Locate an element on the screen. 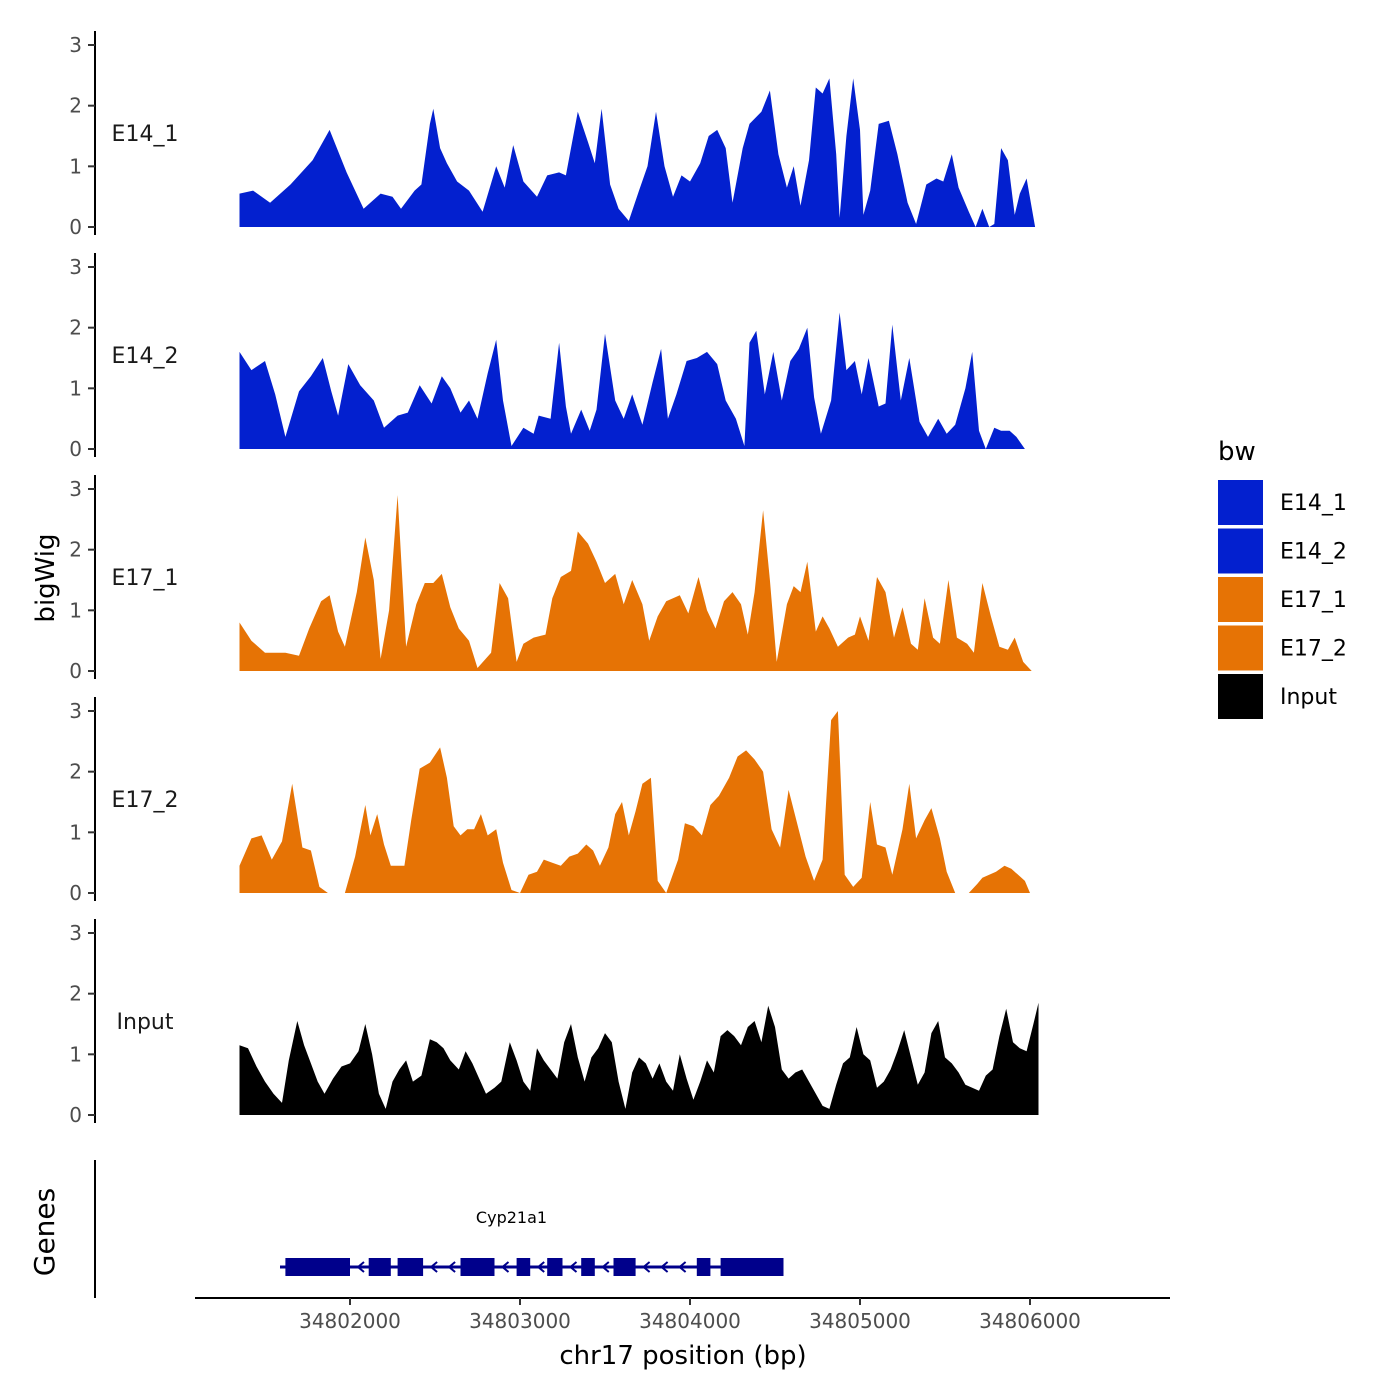 Image resolution: width=1400 pixels, height=1400 pixels. y-tick-label-e14-1-1: 1 is located at coordinates (75, 166).